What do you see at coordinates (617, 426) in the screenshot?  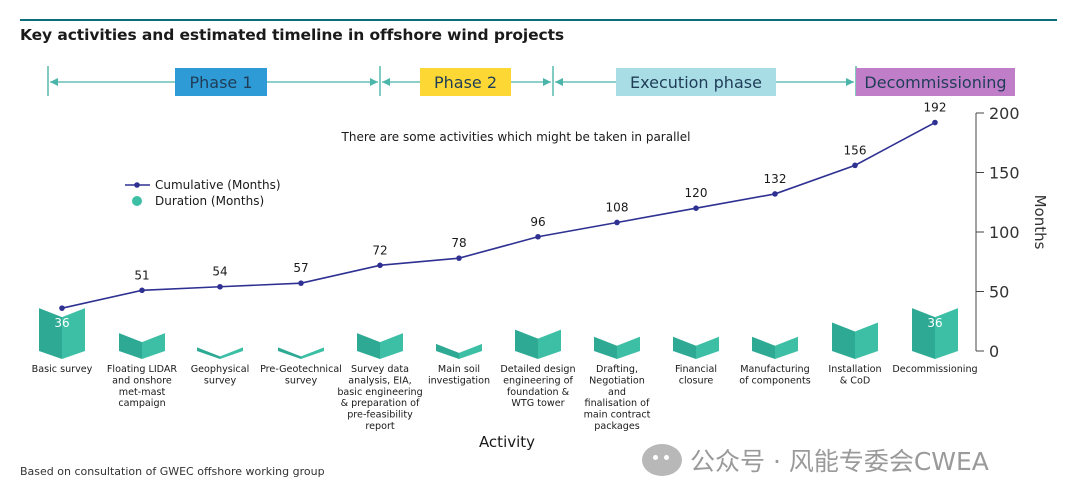 I see `category-label: packages` at bounding box center [617, 426].